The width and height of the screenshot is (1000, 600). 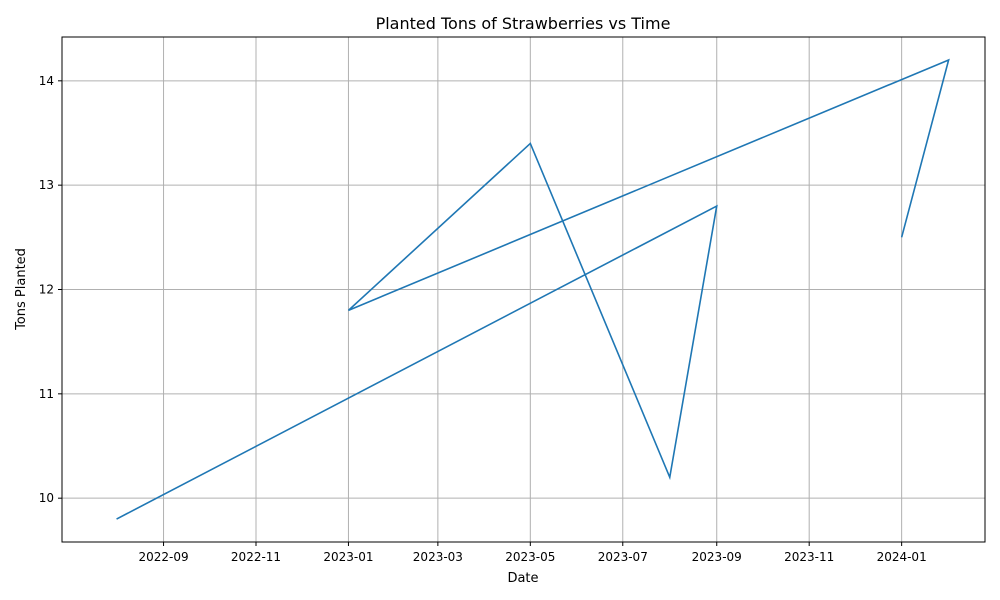 I want to click on y-tick-label: 14, so click(x=46, y=81).